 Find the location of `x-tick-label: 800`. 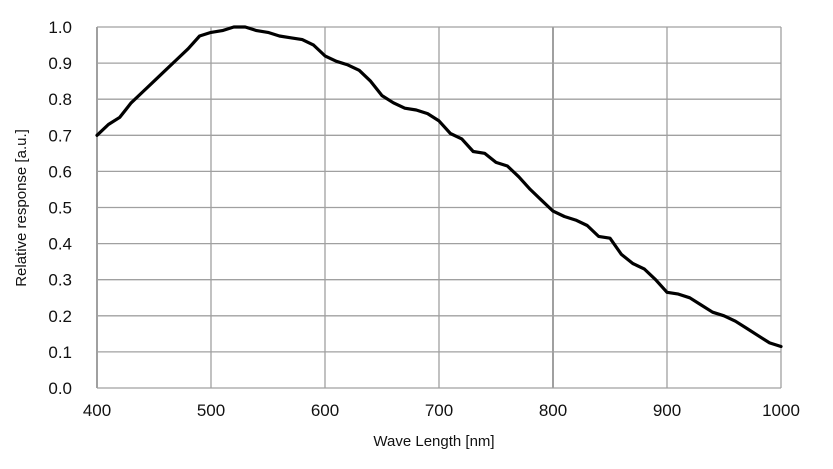

x-tick-label: 800 is located at coordinates (553, 410).